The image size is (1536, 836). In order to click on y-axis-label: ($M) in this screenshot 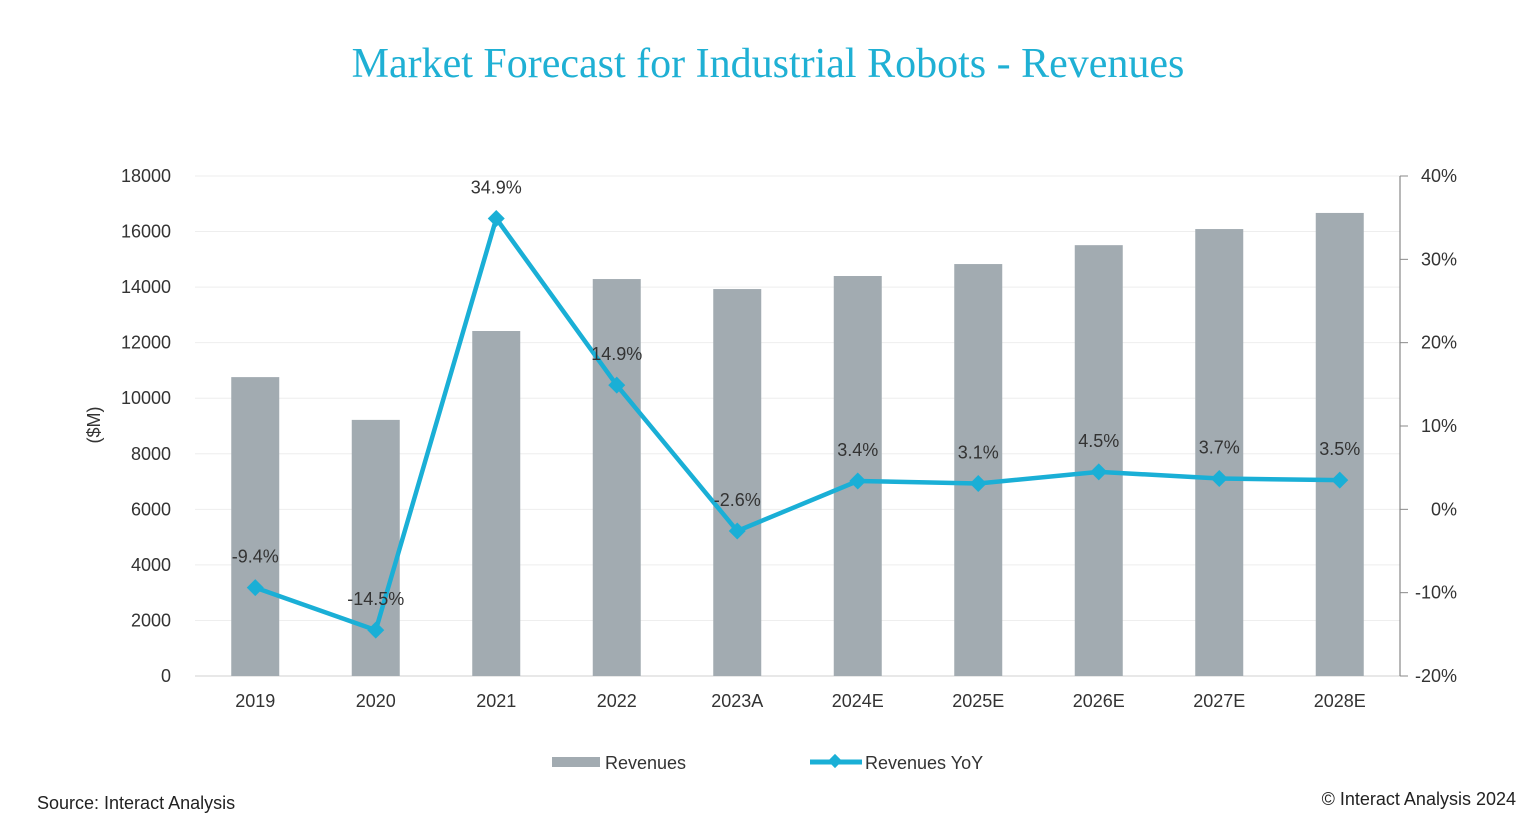, I will do `click(94, 425)`.